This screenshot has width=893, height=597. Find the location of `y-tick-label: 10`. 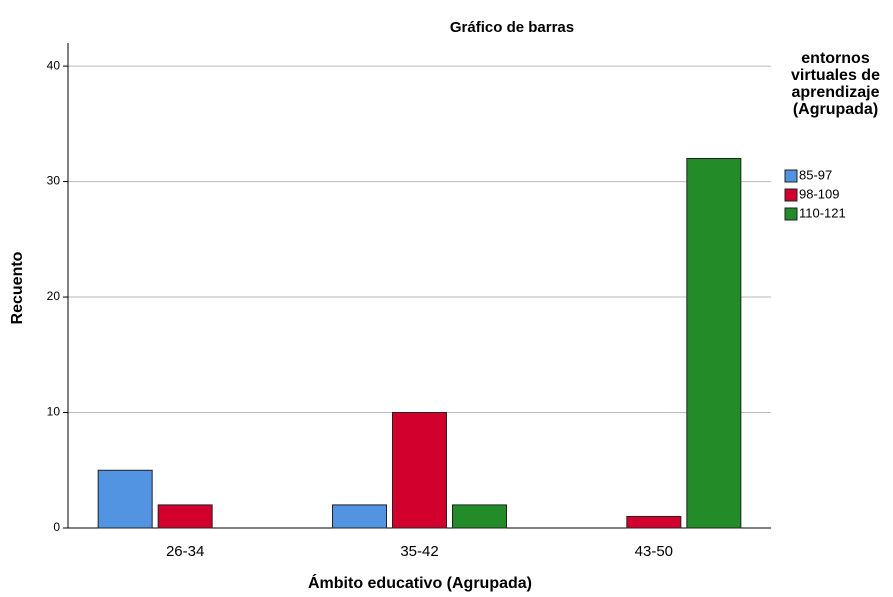

y-tick-label: 10 is located at coordinates (54, 412).